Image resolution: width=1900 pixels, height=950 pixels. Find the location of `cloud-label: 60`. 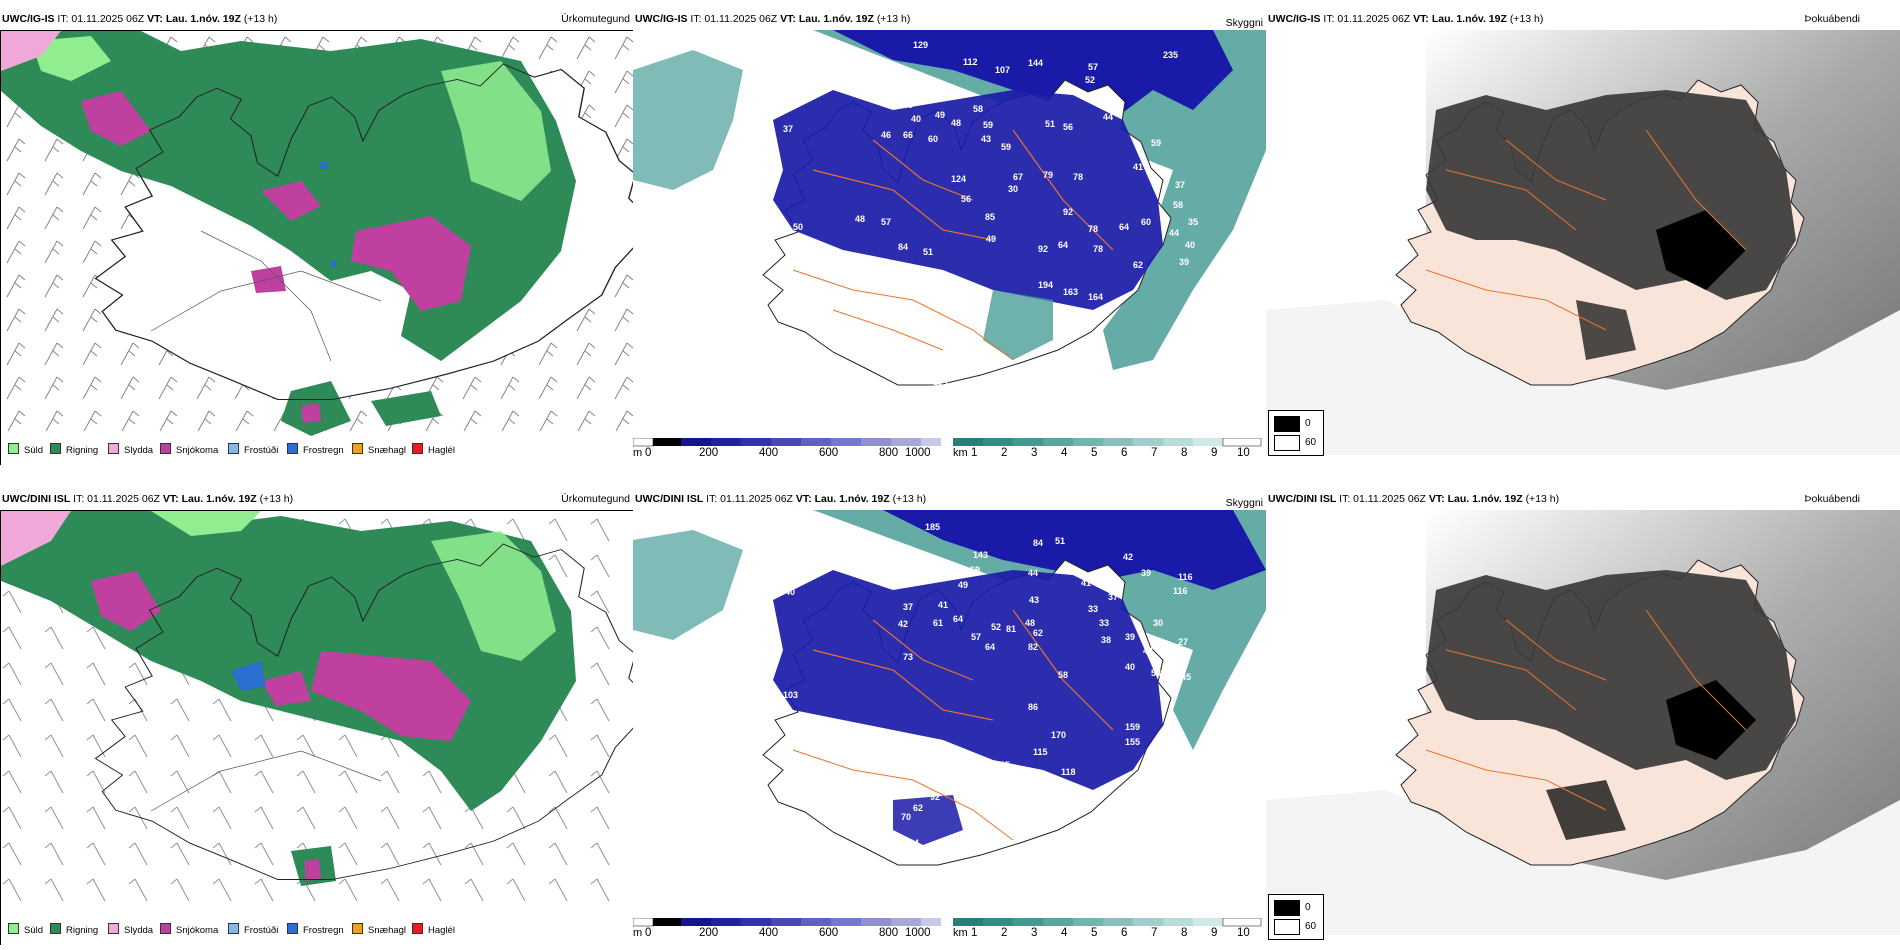

cloud-label: 60 is located at coordinates (933, 139).